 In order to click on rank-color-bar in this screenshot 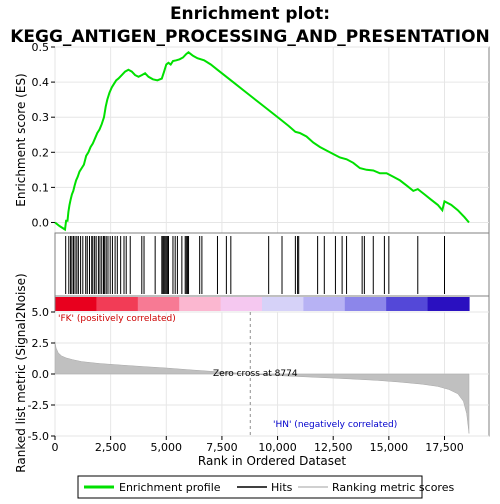, I will do `click(262, 304)`.